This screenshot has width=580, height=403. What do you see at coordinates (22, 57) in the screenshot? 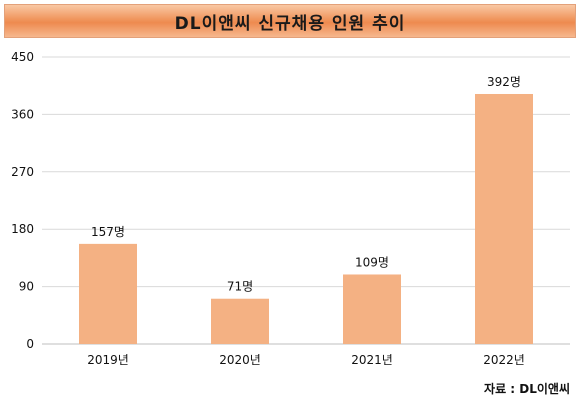
I see `y-tick-label: 450` at bounding box center [22, 57].